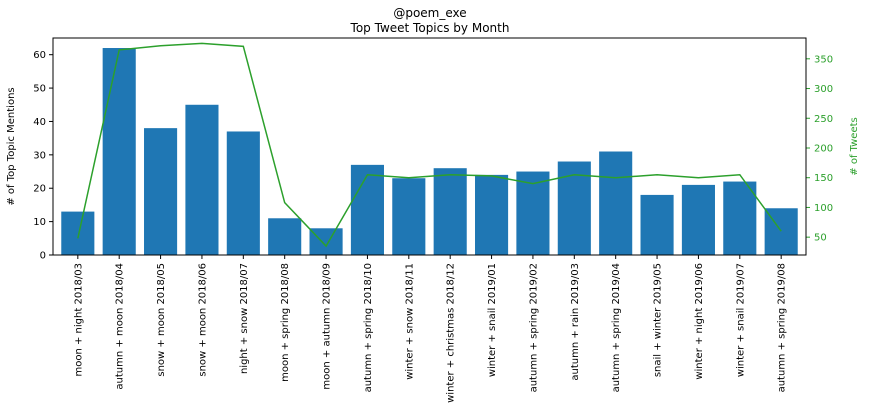 The image size is (869, 413). I want to click on right-tick-label: 200, so click(823, 148).